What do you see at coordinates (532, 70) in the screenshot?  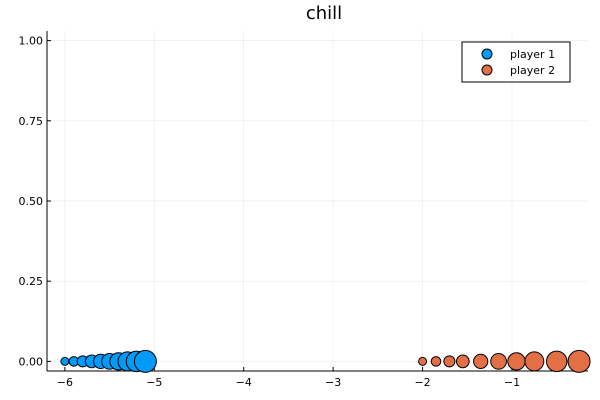 I see `legend-label: player 2` at bounding box center [532, 70].